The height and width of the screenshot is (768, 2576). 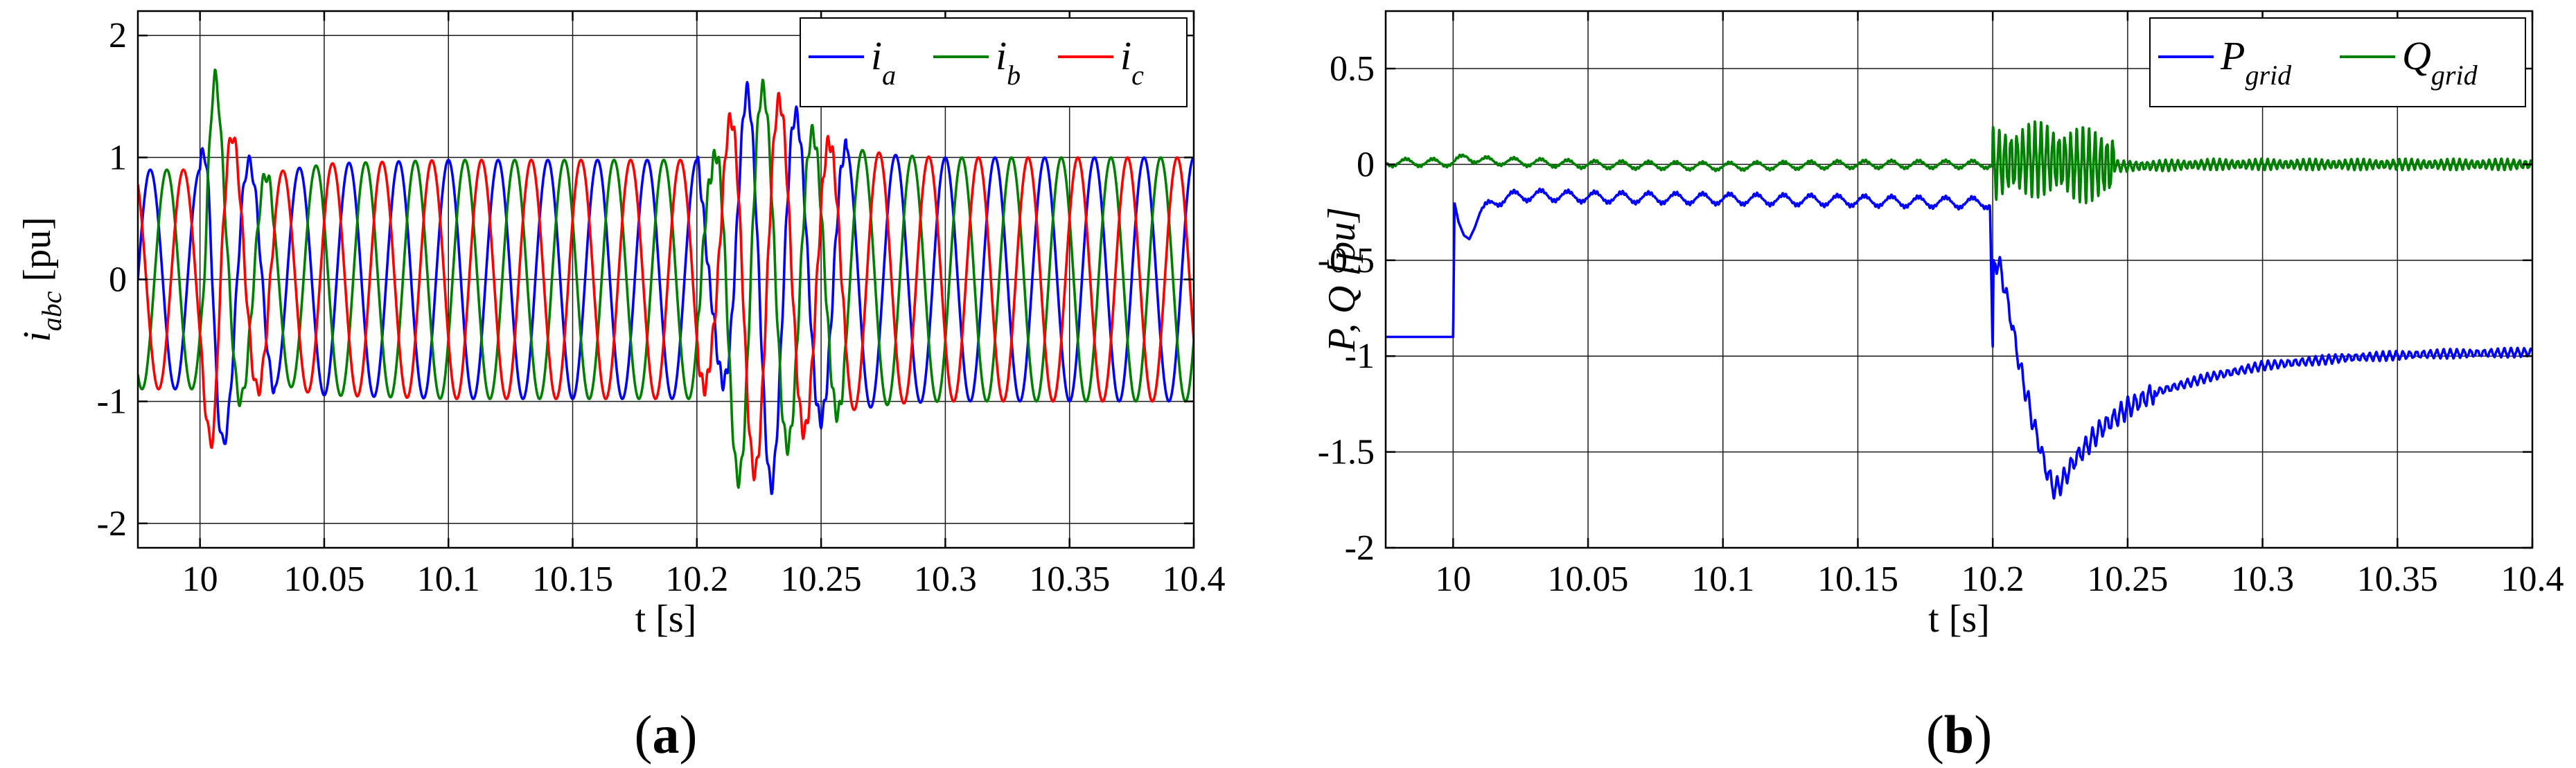 What do you see at coordinates (2440, 62) in the screenshot?
I see `b-legend-label-grid: Qgrid` at bounding box center [2440, 62].